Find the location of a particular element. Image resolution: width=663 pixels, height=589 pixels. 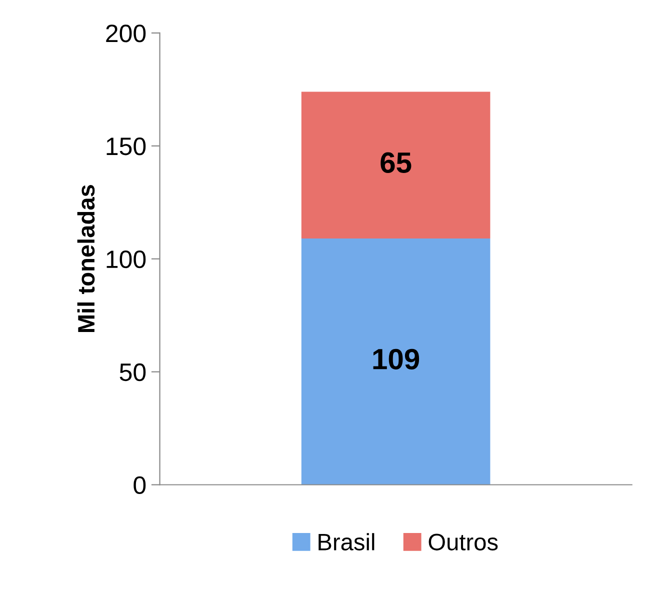

data-label: 109 is located at coordinates (396, 359).